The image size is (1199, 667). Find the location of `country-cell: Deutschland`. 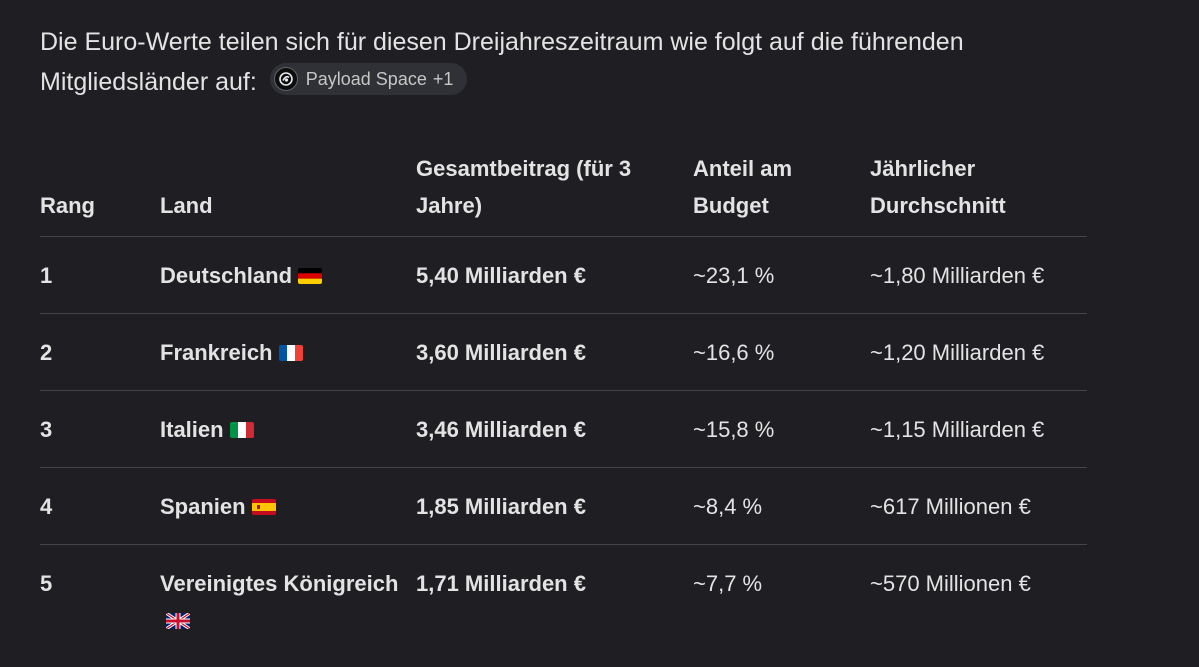

country-cell: Deutschland is located at coordinates (288, 275).